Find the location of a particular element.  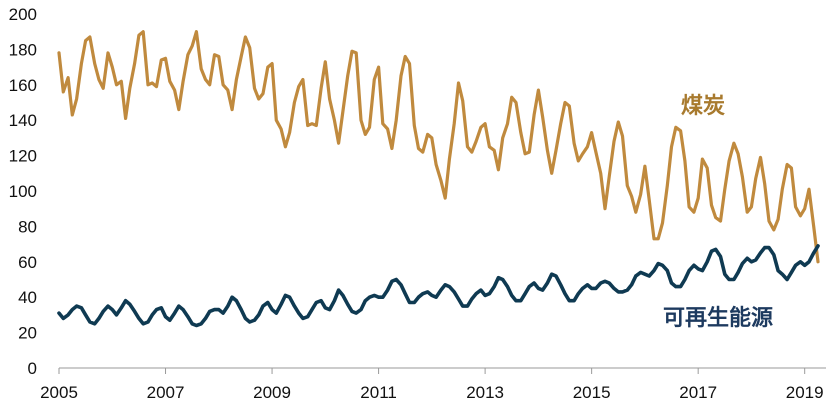

y-tick-label: 0 is located at coordinates (32, 368).